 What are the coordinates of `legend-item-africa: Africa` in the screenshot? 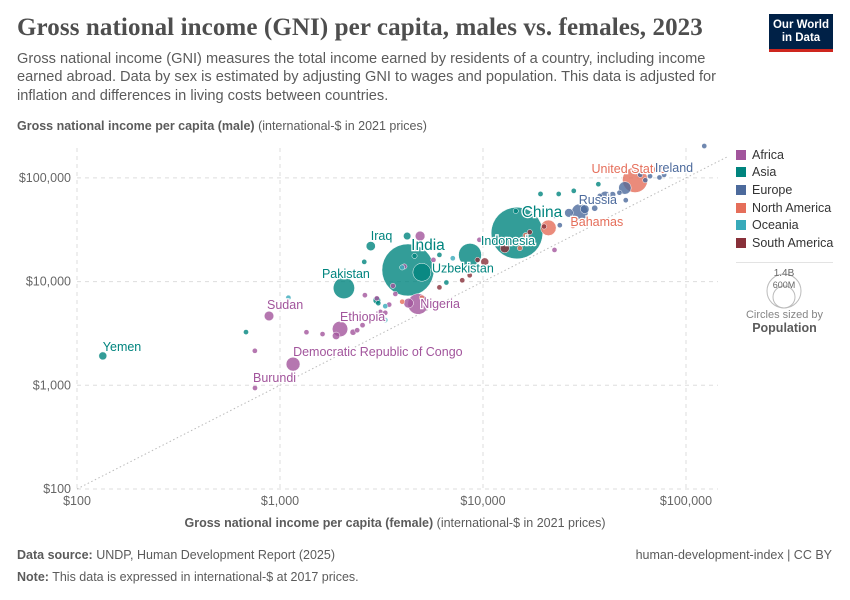 It's located at (784, 155).